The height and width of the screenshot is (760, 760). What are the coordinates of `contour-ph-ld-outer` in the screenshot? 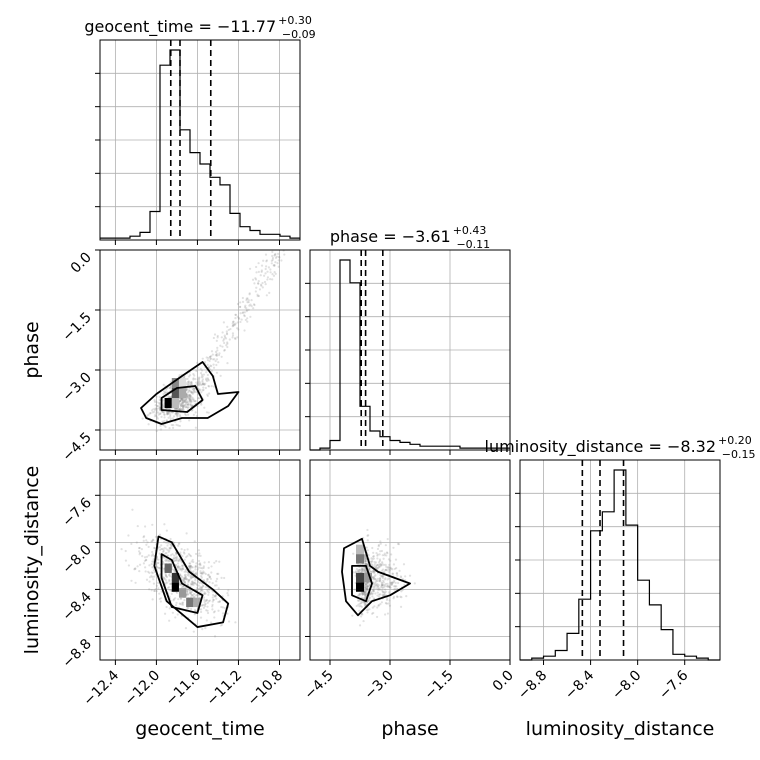 It's located at (376, 577).